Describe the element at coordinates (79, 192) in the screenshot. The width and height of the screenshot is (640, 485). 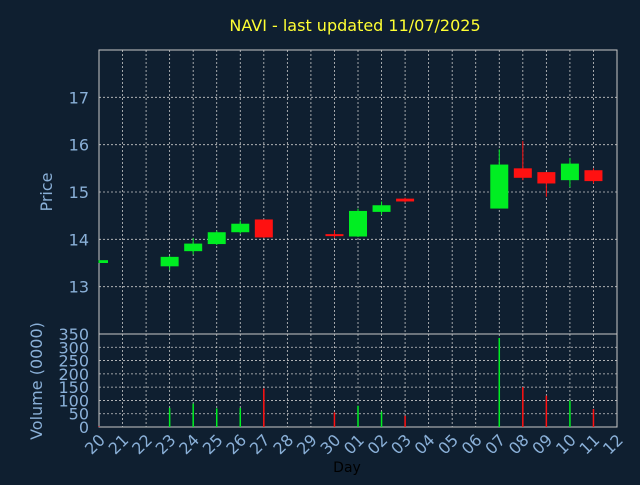
I see `price-tick-label: 15` at that location.